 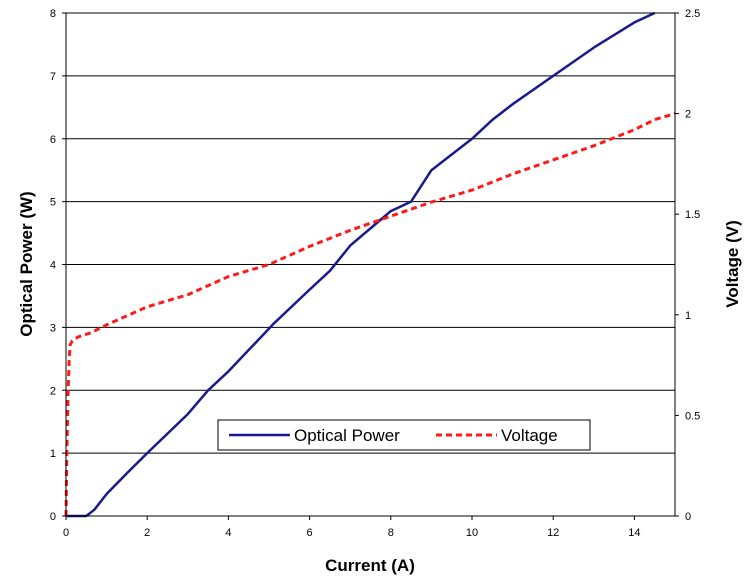 What do you see at coordinates (404, 435) in the screenshot?
I see `legend: Optical Power Voltage` at bounding box center [404, 435].